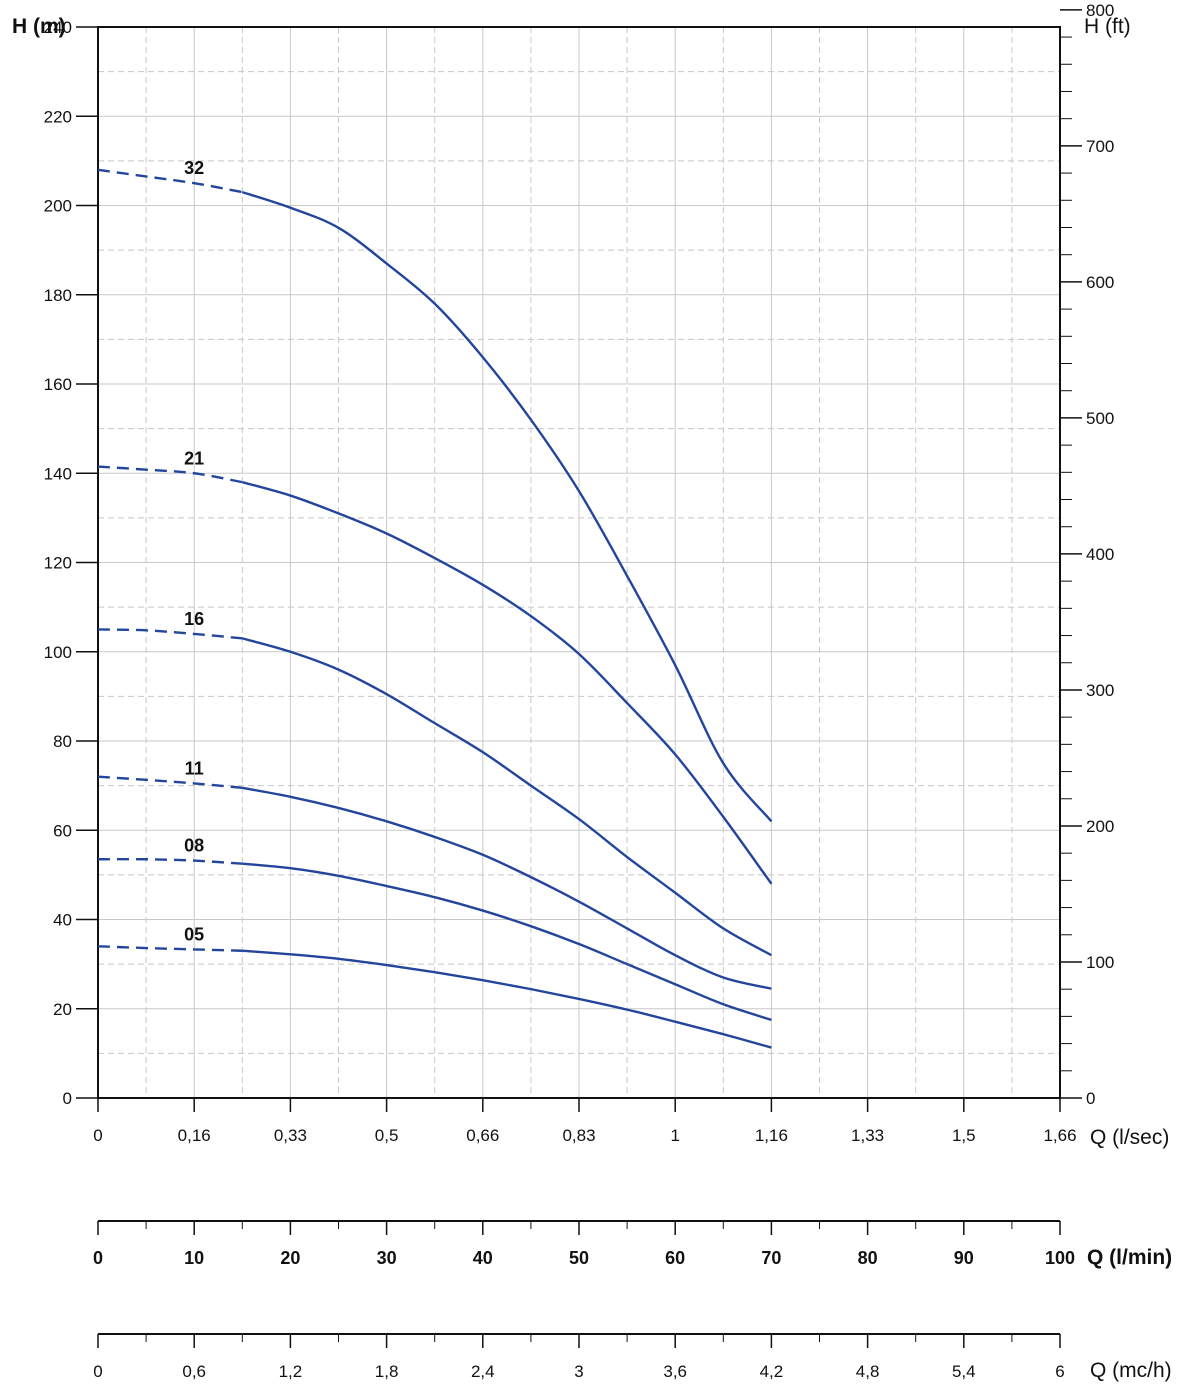 The height and width of the screenshot is (1384, 1192). What do you see at coordinates (1131, 1370) in the screenshot?
I see `x-axis-mch-title: Q (mc/h)` at bounding box center [1131, 1370].